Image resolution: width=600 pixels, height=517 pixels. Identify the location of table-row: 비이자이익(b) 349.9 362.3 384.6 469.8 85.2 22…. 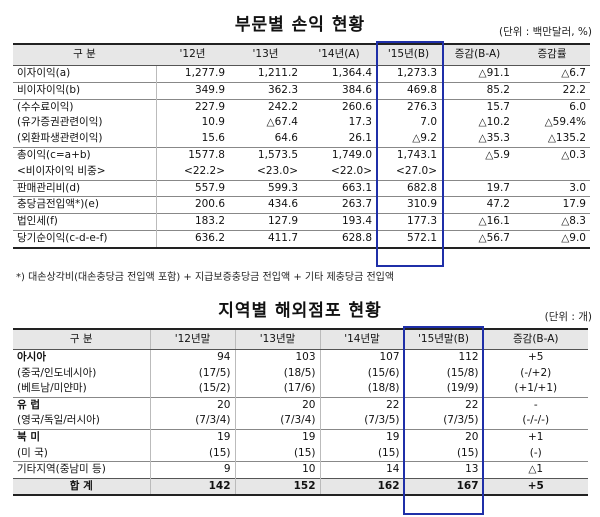
(301, 90).